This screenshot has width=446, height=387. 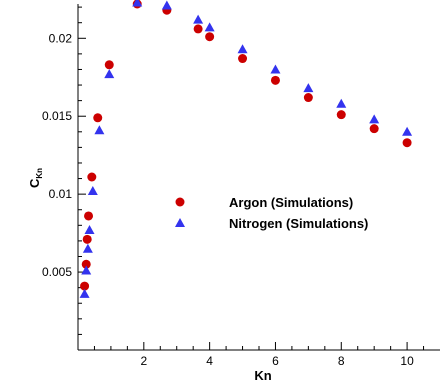 I want to click on x-tick-label: 4, so click(x=209, y=361).